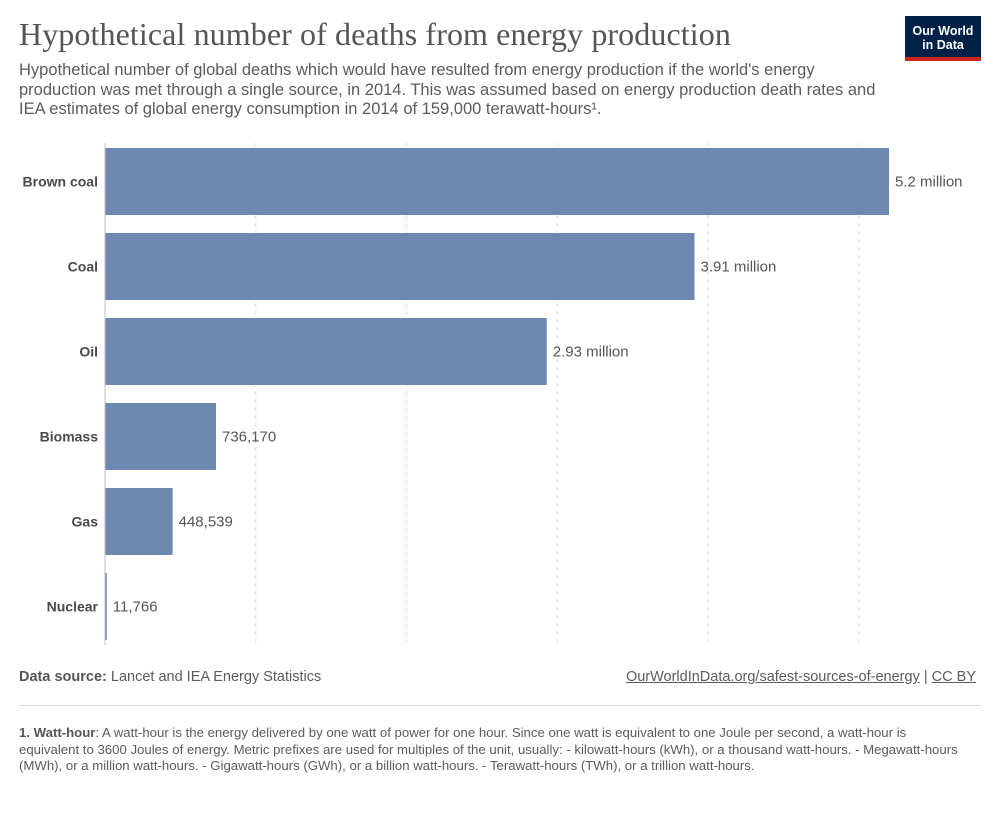 Image resolution: width=1000 pixels, height=813 pixels. I want to click on data-source-text: Lancet and IEA Energy Statistics, so click(216, 677).